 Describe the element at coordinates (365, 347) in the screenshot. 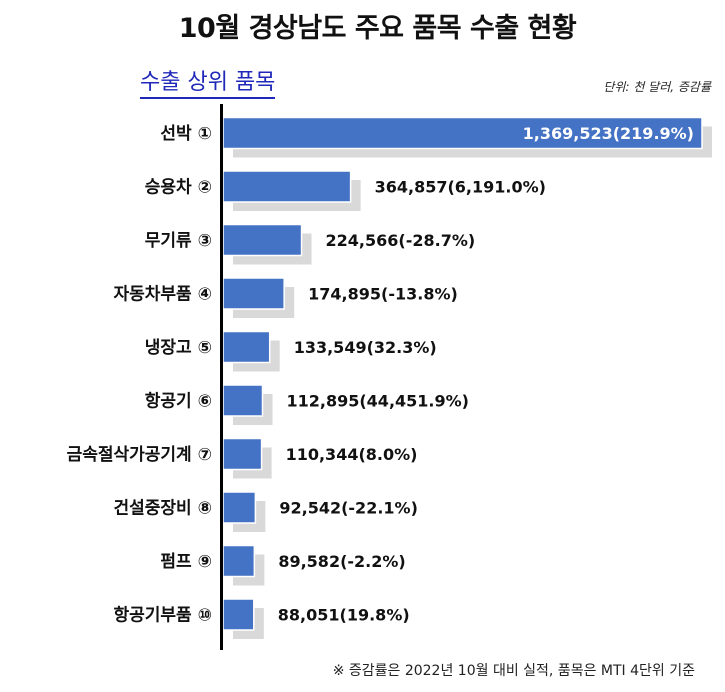

I see `data-label: 133,549(32.3%)` at that location.